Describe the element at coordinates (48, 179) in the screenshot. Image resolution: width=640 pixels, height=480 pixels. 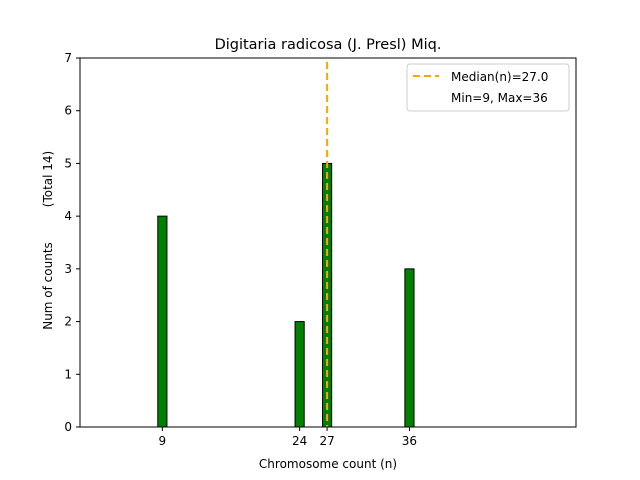
I see `y-axis-label-total: (Total 14)` at that location.